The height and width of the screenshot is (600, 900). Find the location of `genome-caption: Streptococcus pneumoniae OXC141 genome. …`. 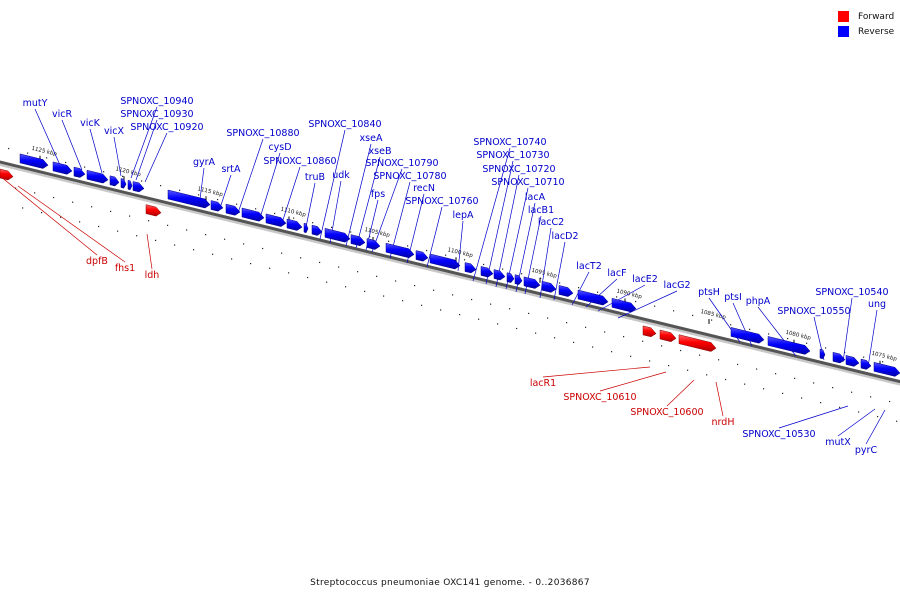

genome-caption: Streptococcus pneumoniae OXC141 genome. … is located at coordinates (450, 583).